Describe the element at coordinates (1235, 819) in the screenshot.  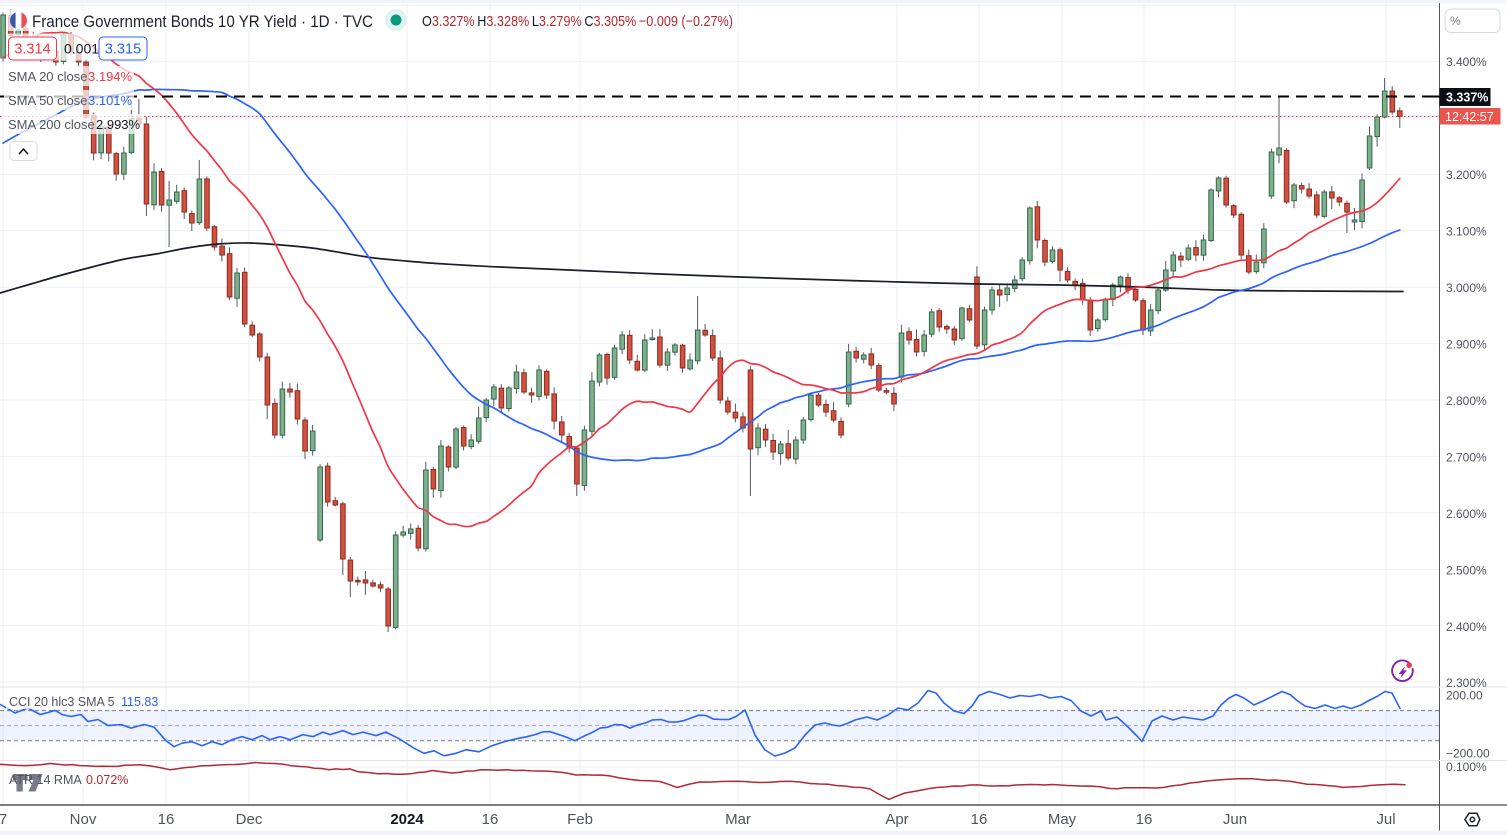
I see `svg-text: Jun` at that location.